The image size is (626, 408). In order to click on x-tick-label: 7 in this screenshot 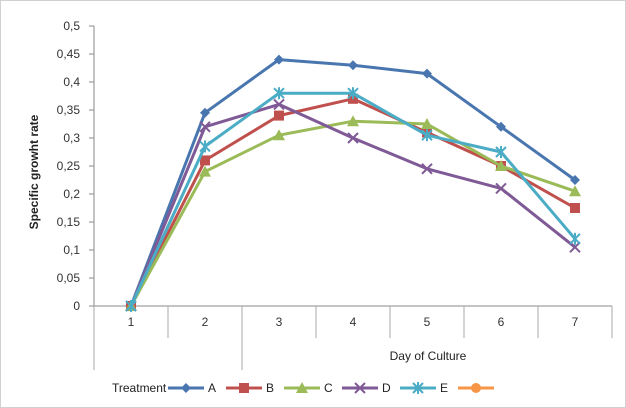, I will do `click(575, 322)`.